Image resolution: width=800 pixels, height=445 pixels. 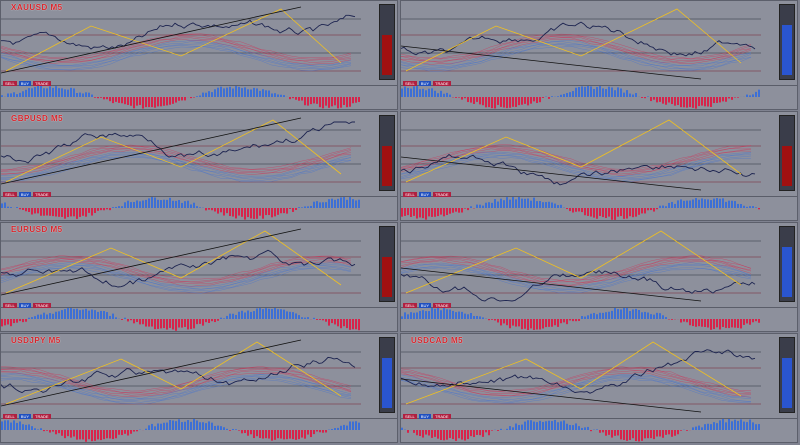 I want to click on indicator-legend: SELL BUY TRADE, so click(x=428, y=194).